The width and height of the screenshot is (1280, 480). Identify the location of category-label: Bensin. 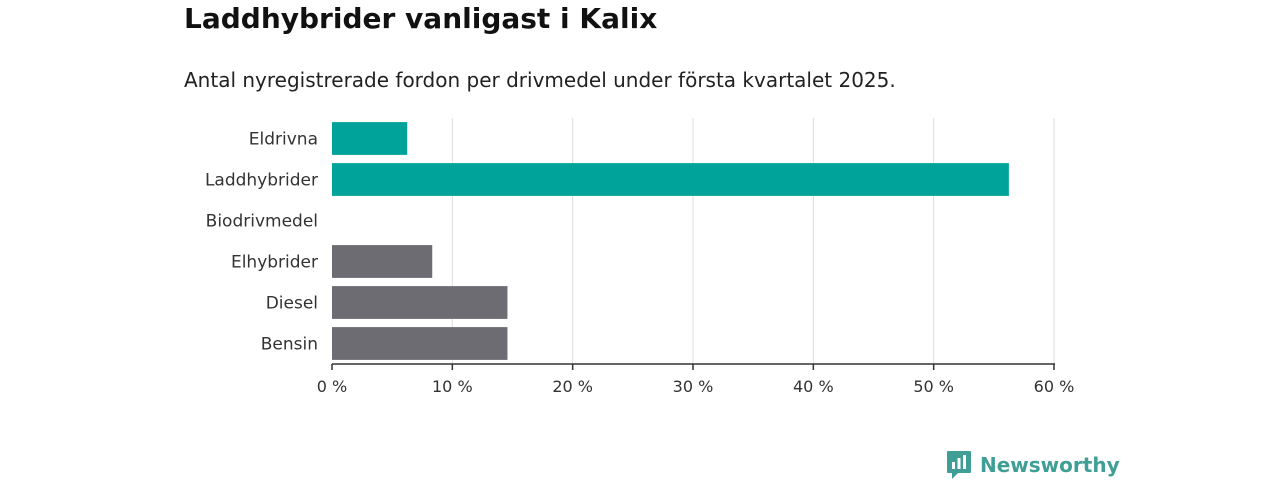
(289, 345).